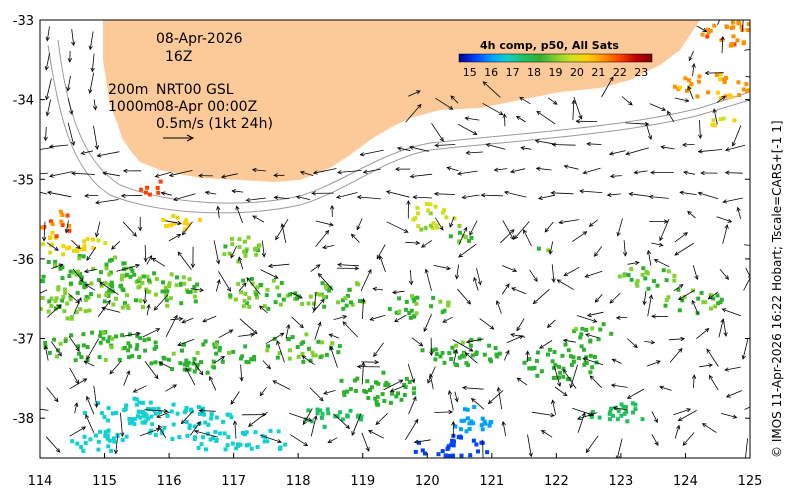 This screenshot has width=791, height=492. Describe the element at coordinates (104, 481) in the screenshot. I see `x-tick-label: 115` at that location.